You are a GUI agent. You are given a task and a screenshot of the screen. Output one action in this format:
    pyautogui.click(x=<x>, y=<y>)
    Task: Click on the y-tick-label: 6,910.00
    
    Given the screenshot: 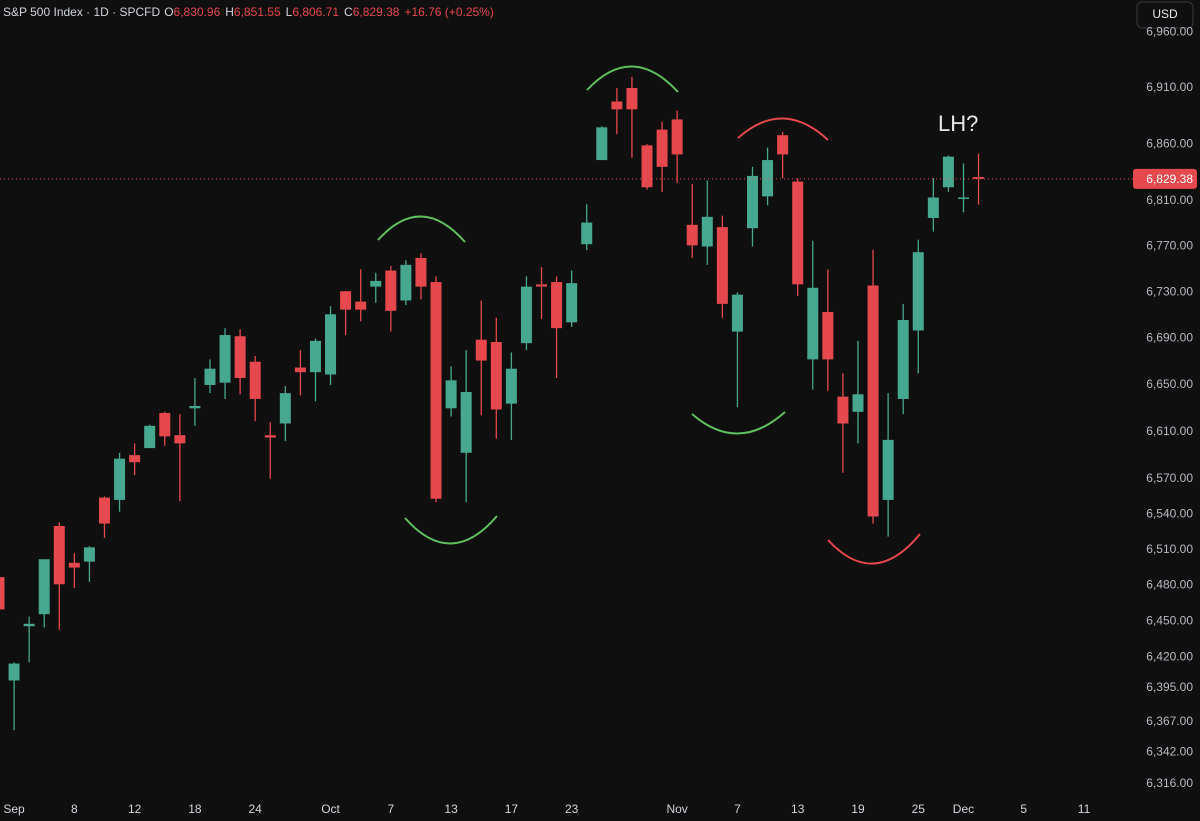 What is the action you would take?
    pyautogui.click(x=1169, y=87)
    